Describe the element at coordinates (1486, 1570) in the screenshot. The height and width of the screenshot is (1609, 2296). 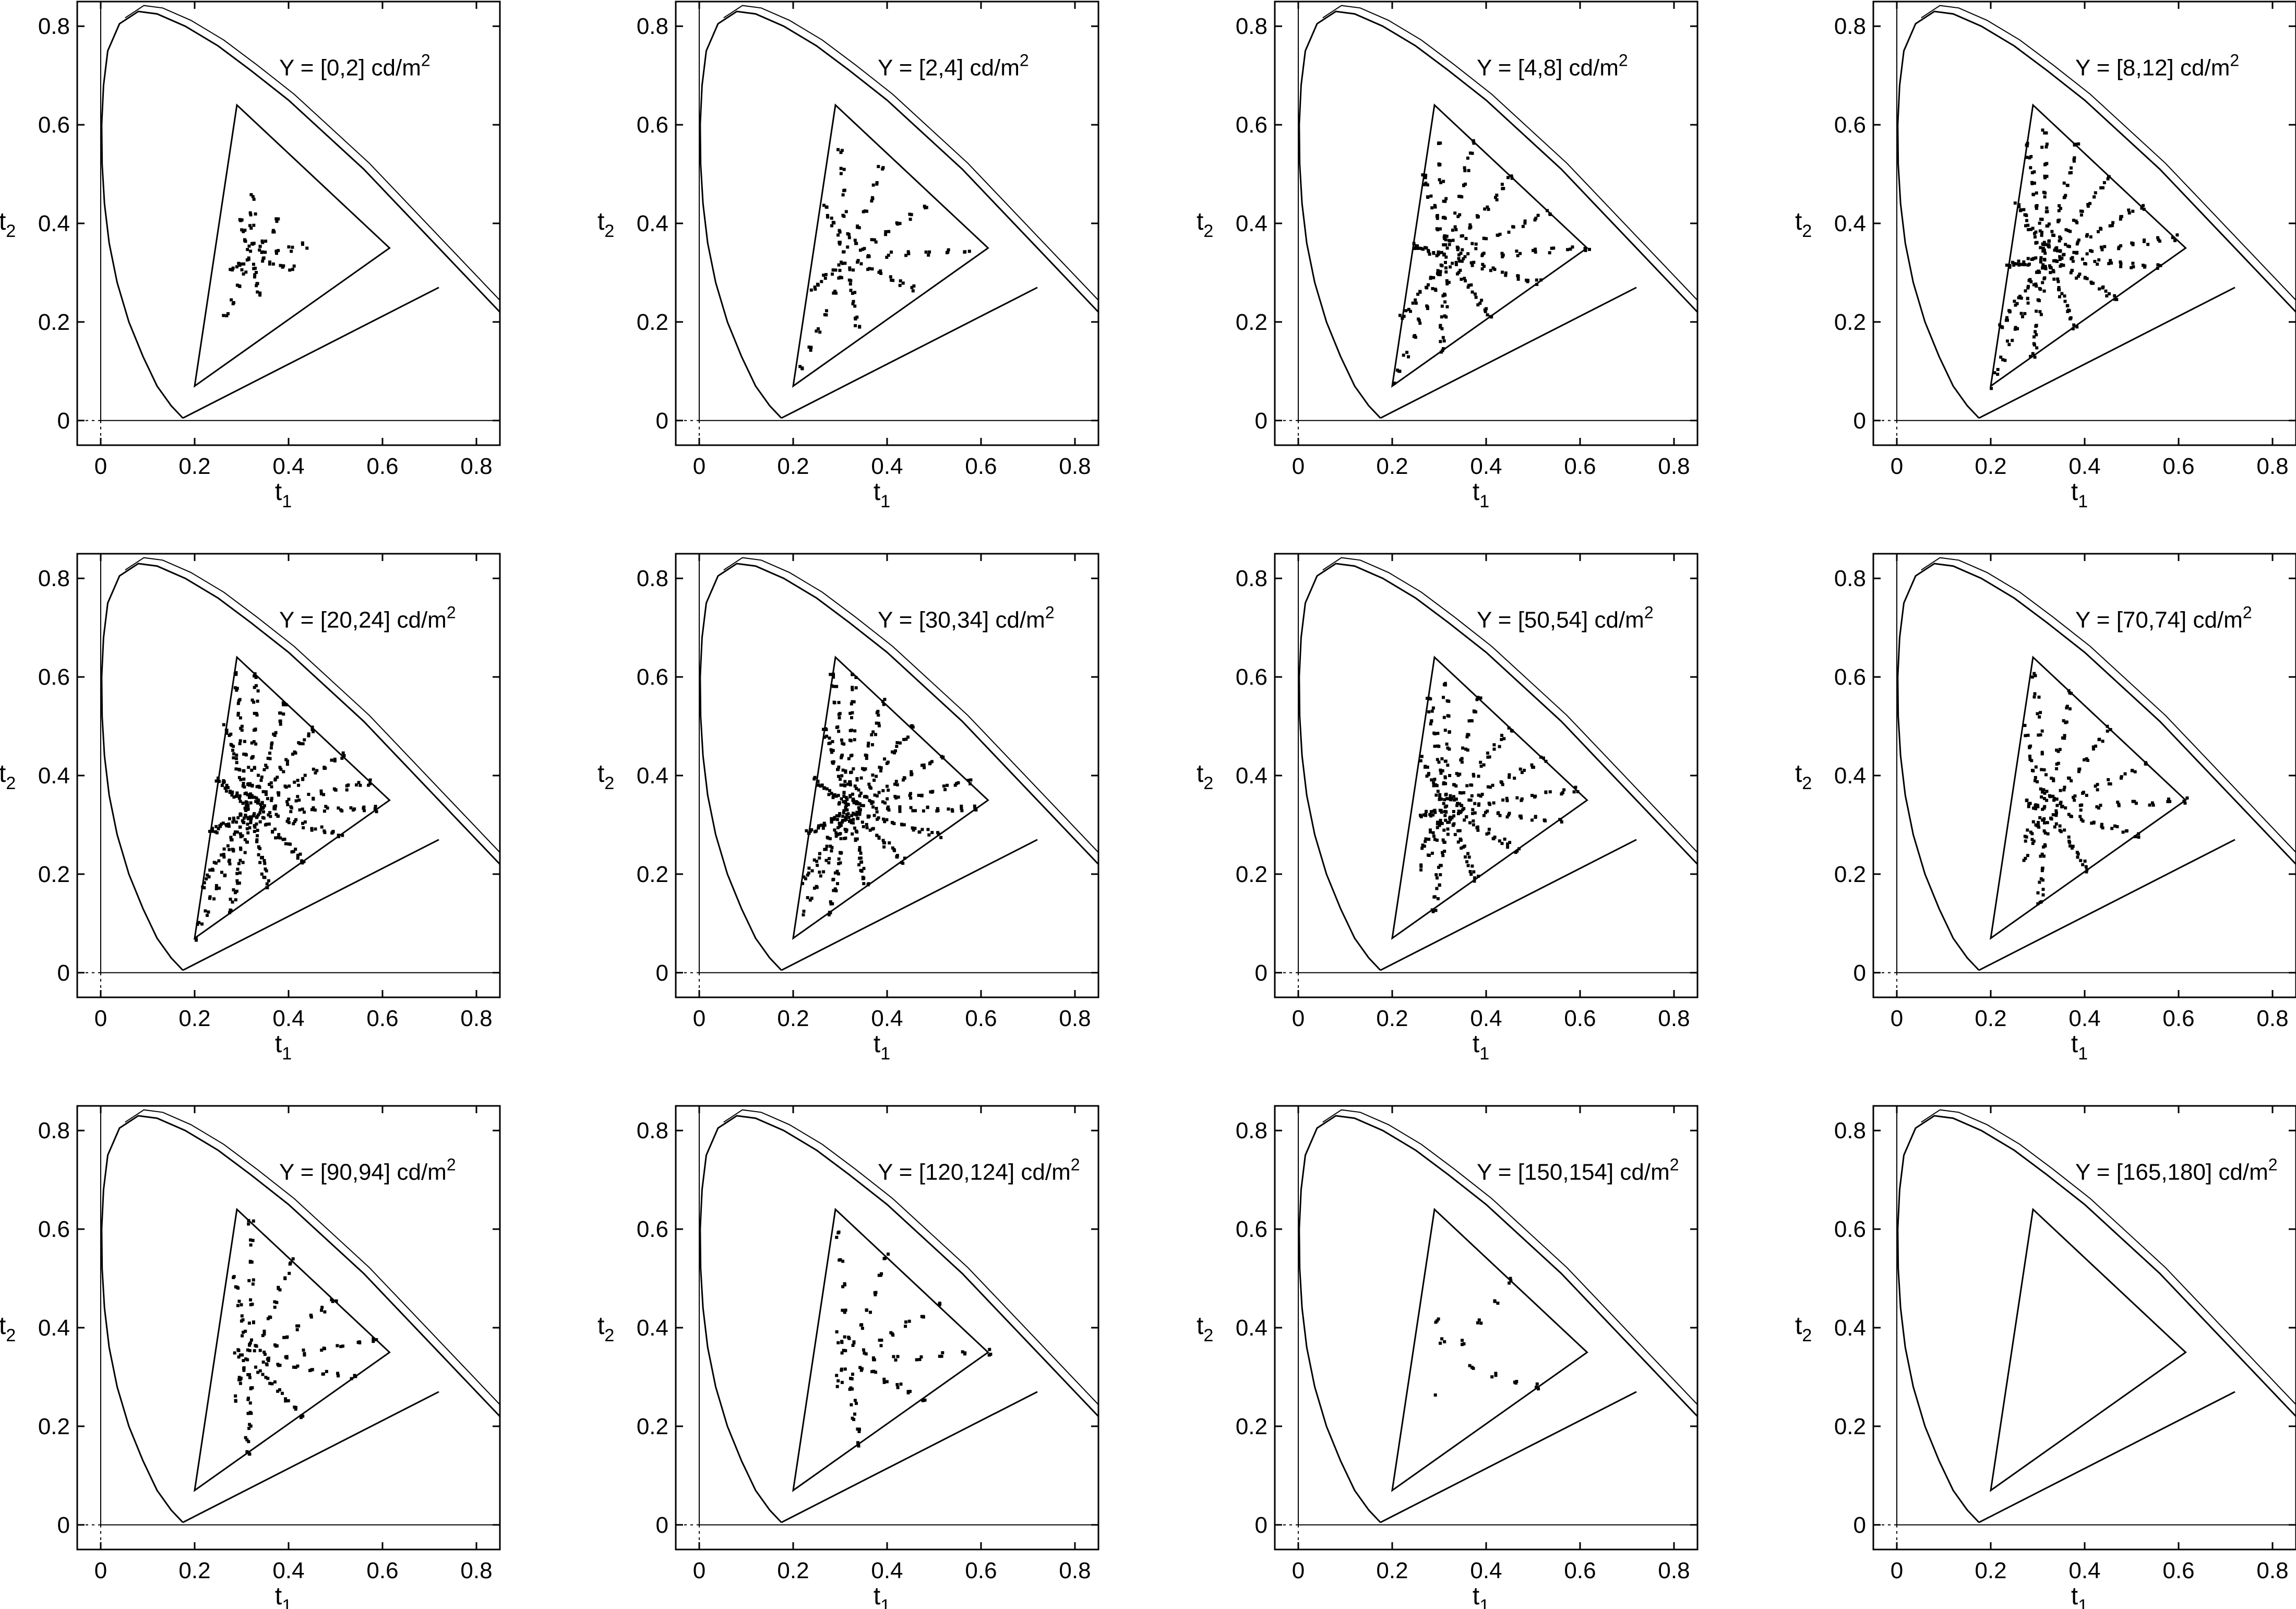
I see `x-tick-label: 0.4` at that location.